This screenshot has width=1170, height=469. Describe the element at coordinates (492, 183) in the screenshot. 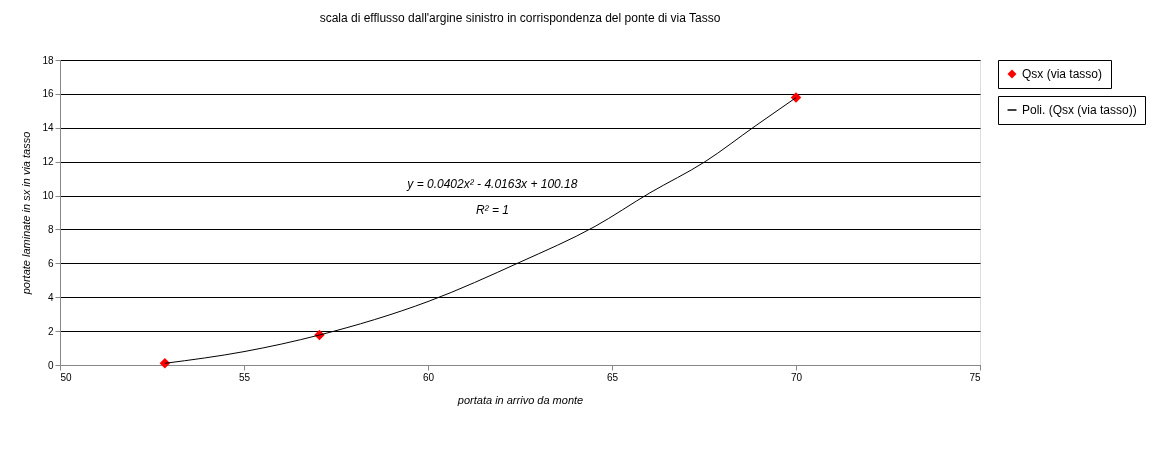

I see `annotation: y = 0.0402x² - 4.0163x + 100.18` at that location.